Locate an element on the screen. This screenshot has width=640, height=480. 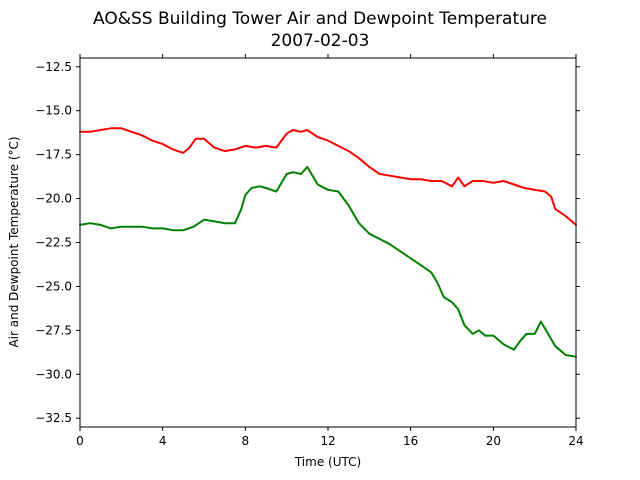
x-tick-label: 24 is located at coordinates (575, 441).